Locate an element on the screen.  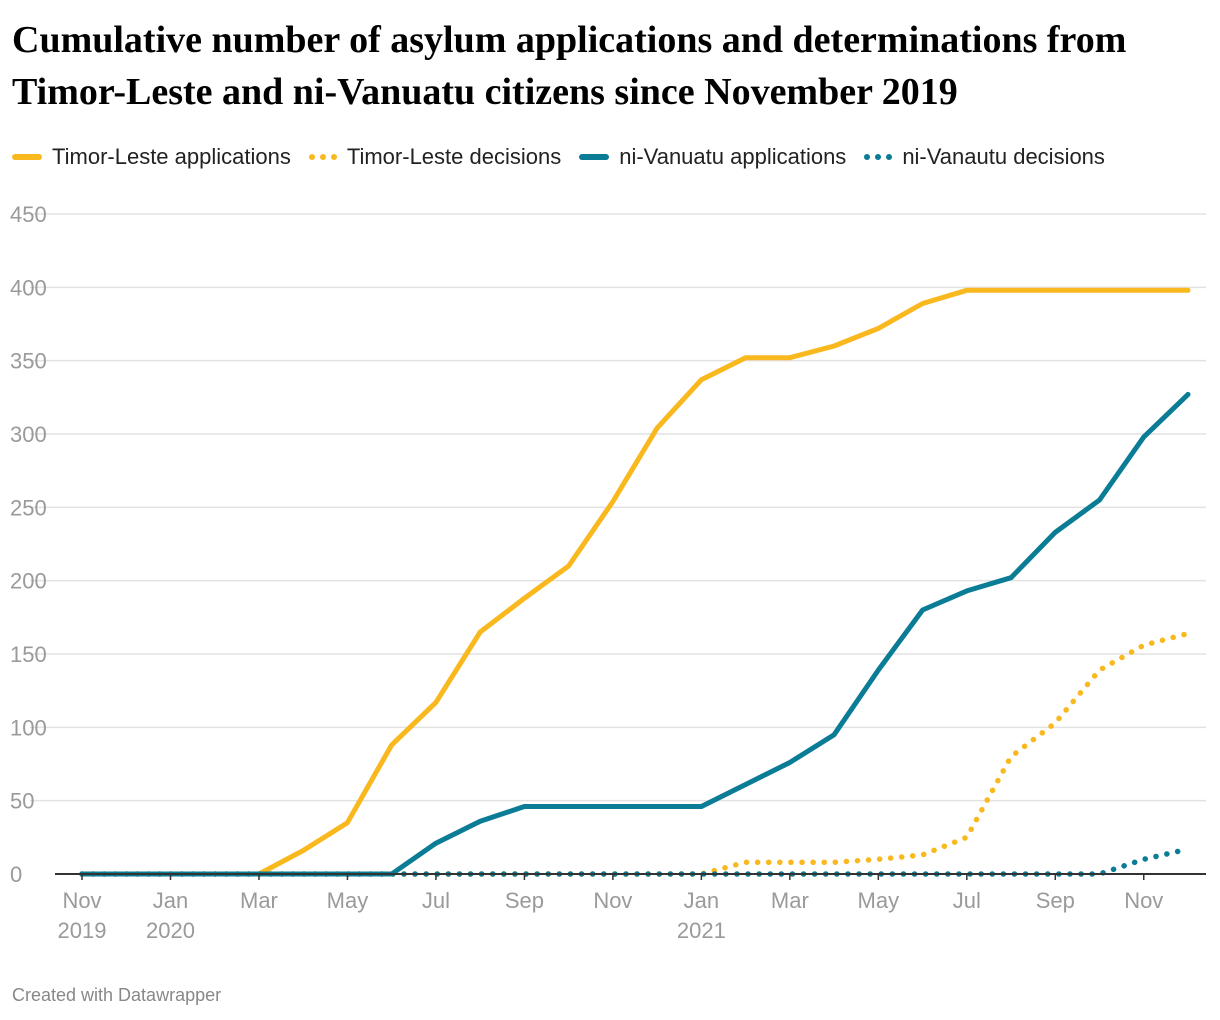
legend-item: Timor-Leste applications is located at coordinates (151, 157).